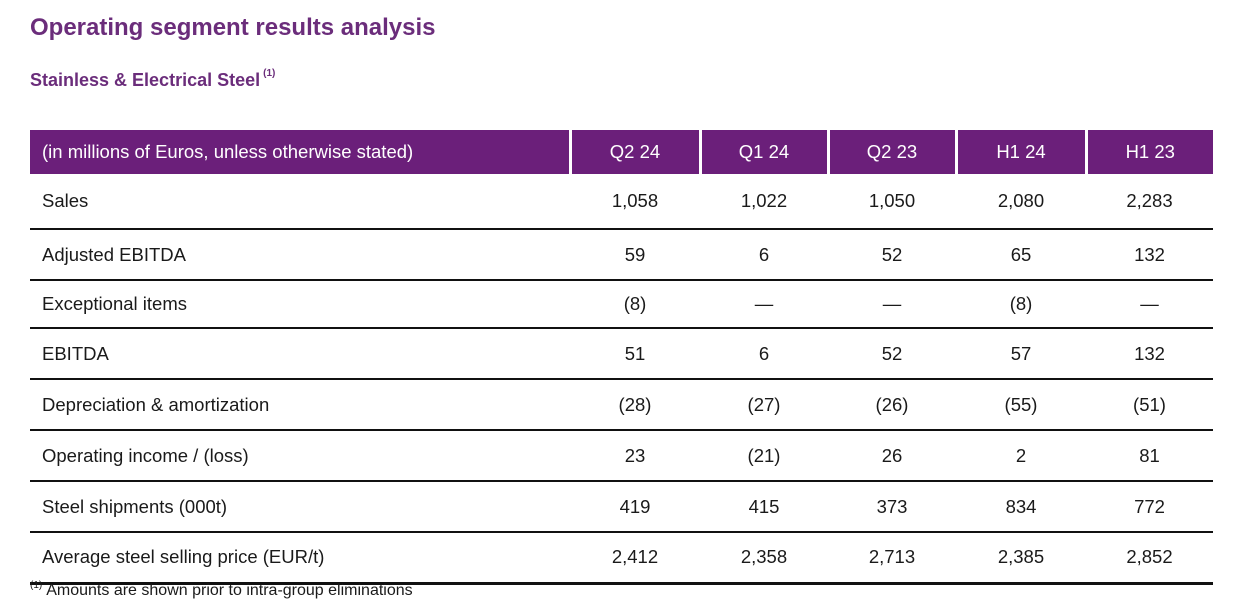 The image size is (1248, 610). I want to click on subtitle-footnote-marker: (1), so click(269, 73).